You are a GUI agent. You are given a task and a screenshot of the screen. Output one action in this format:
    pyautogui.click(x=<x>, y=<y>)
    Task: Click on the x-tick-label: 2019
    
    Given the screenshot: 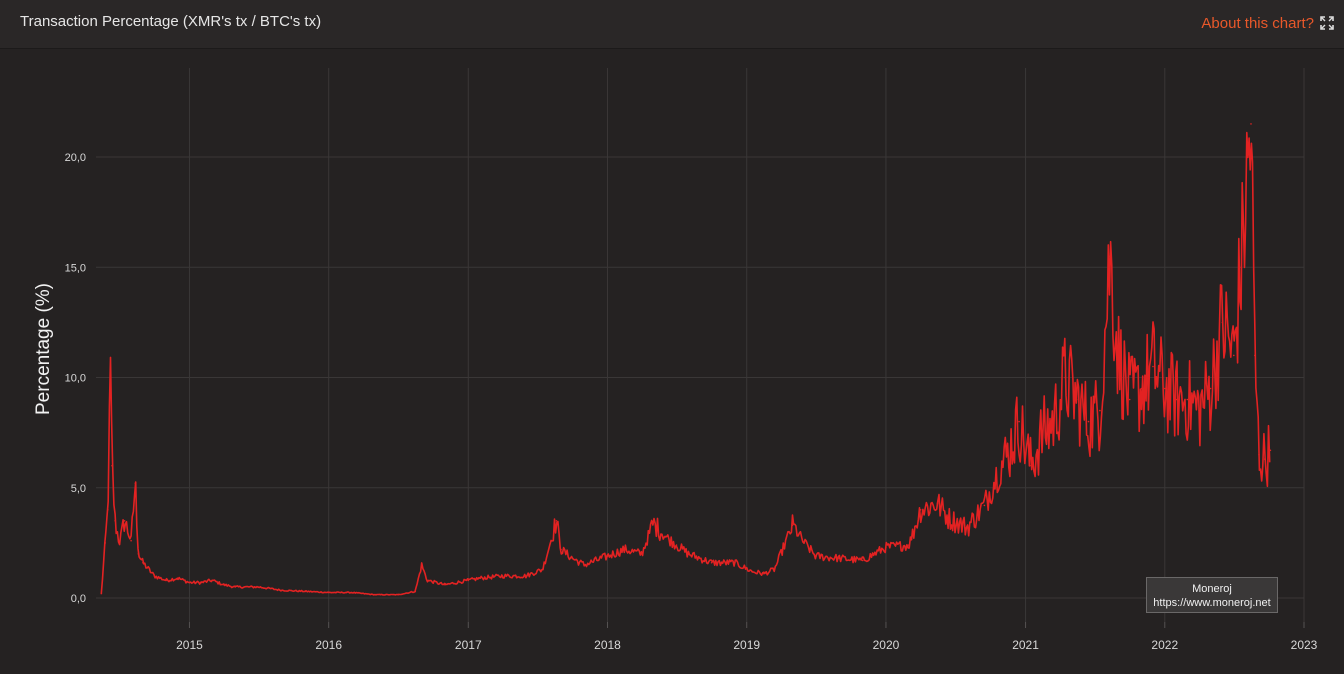 What is the action you would take?
    pyautogui.click(x=746, y=645)
    